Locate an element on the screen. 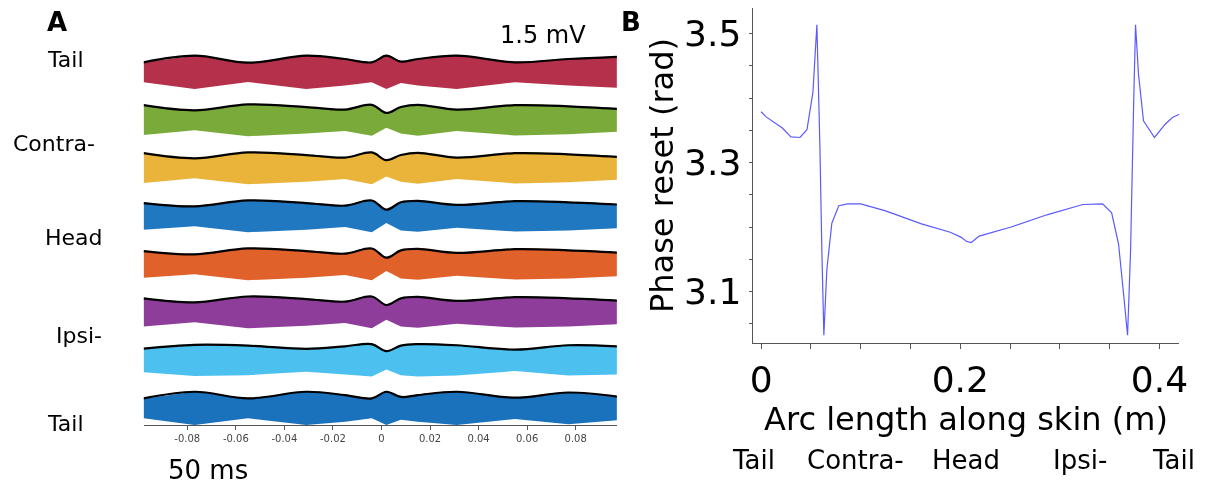 This screenshot has height=491, width=1223. x-tick-label: -0.04 is located at coordinates (284, 438).